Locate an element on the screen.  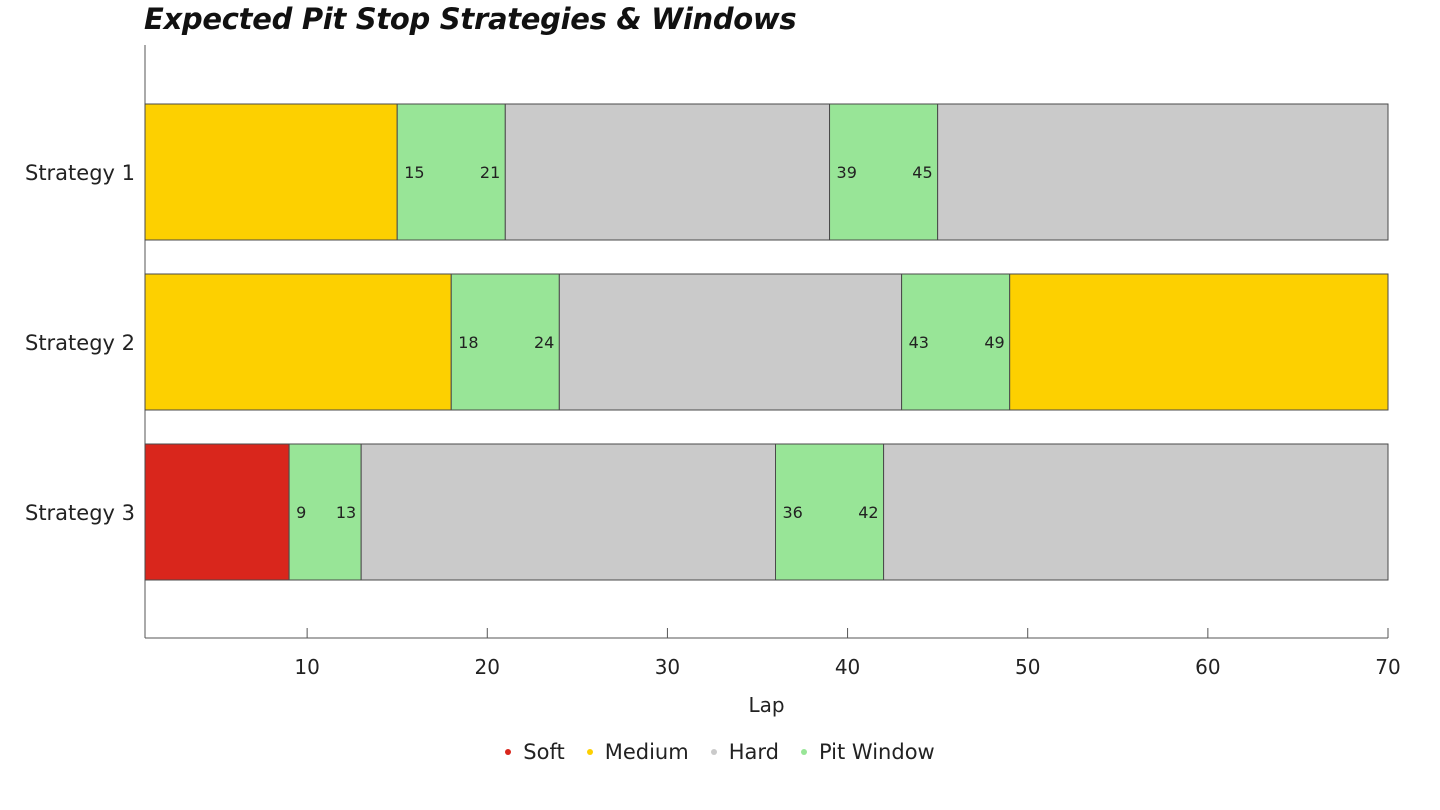
x-axis-label: Lap is located at coordinates (766, 705).